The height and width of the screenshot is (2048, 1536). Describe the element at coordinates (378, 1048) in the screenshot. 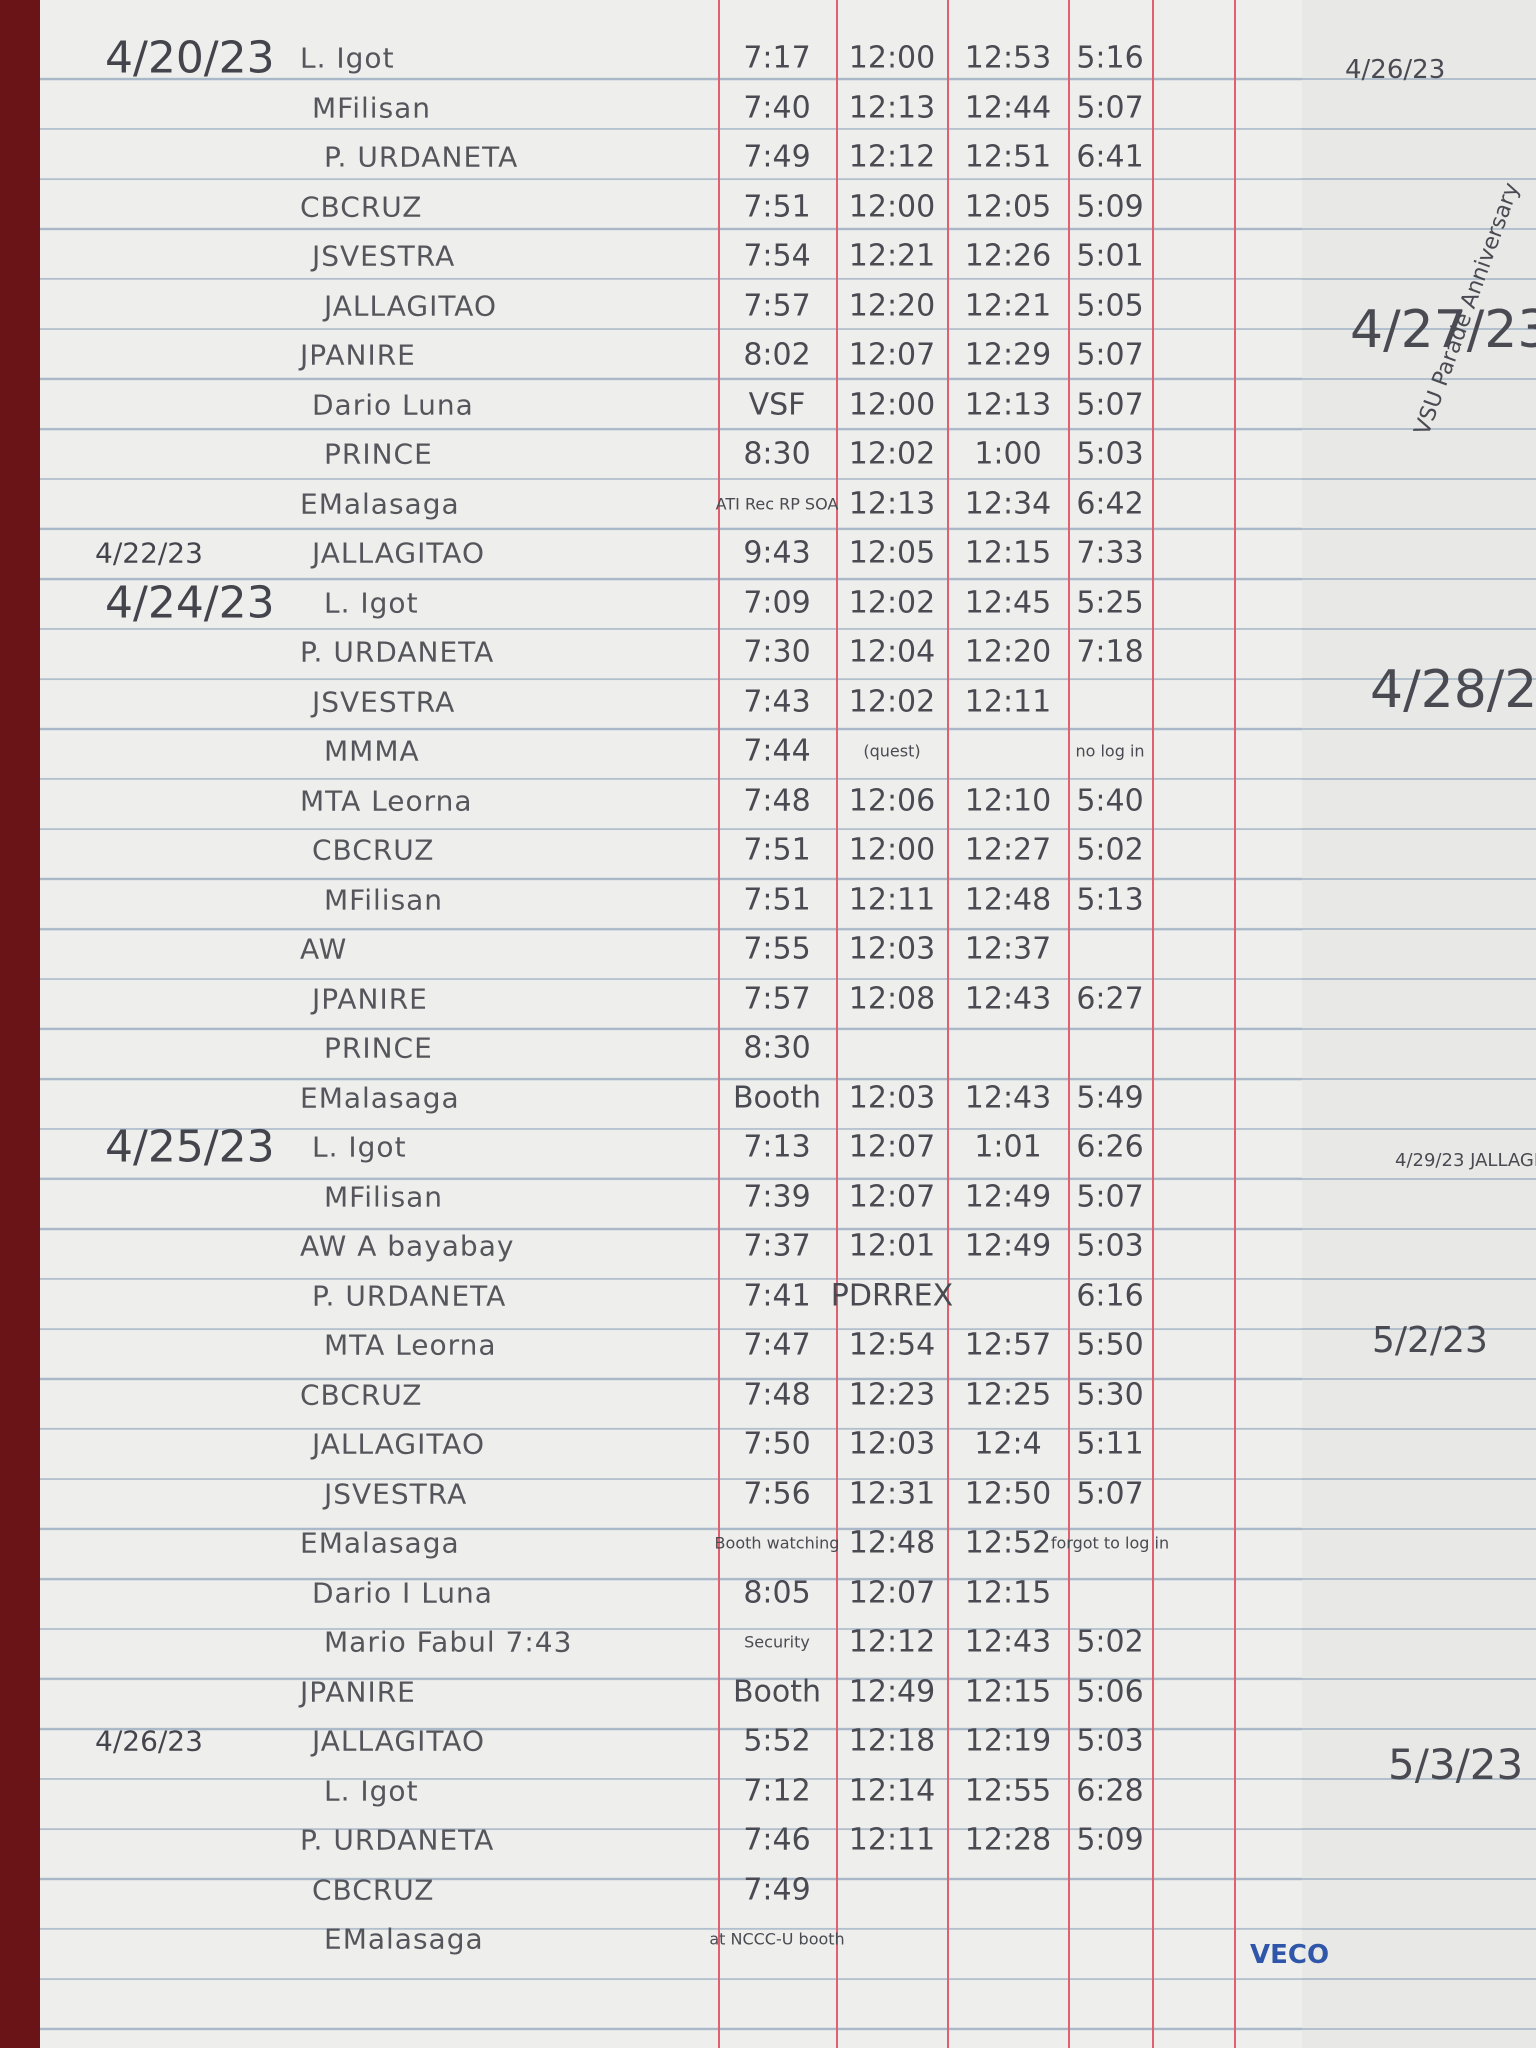

I see `employee-name: PRINCE` at that location.